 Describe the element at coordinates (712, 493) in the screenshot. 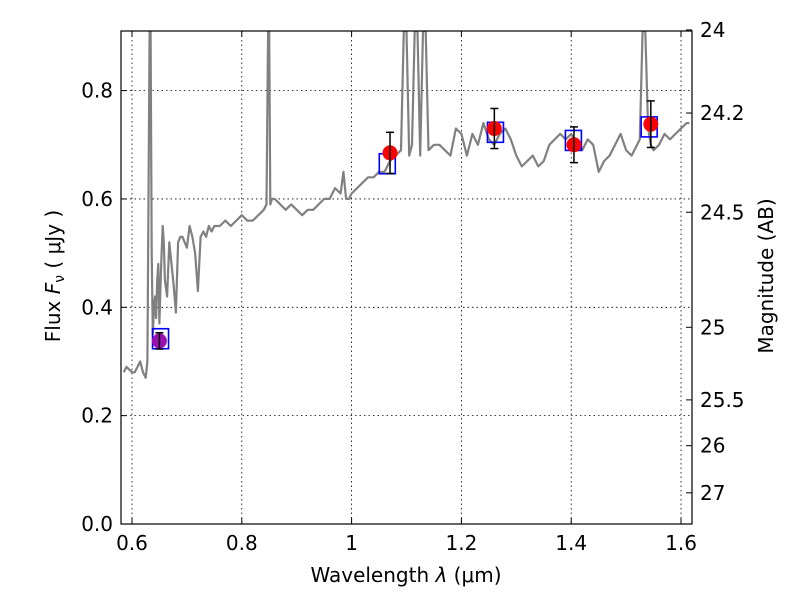

I see `y2-tick-label-6: 27` at that location.